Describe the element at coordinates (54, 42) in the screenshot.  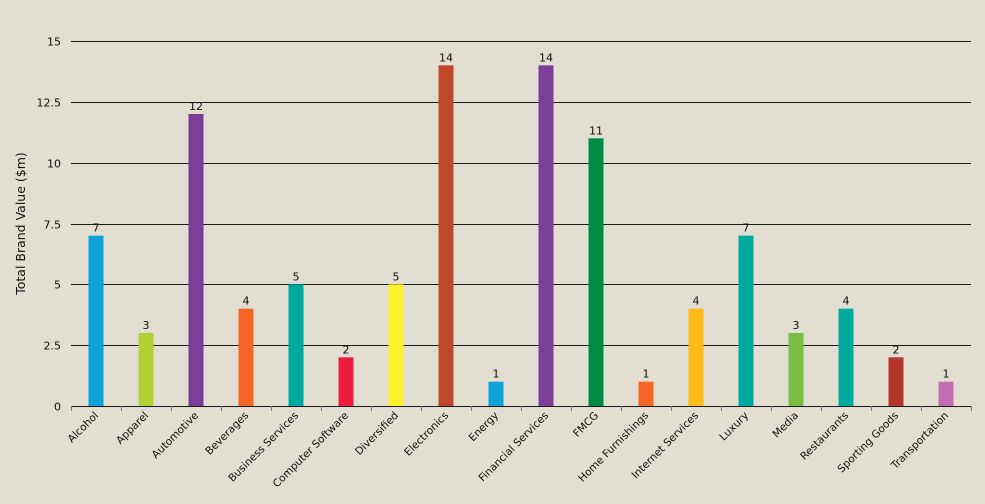
I see `y-tick-label: 15` at that location.